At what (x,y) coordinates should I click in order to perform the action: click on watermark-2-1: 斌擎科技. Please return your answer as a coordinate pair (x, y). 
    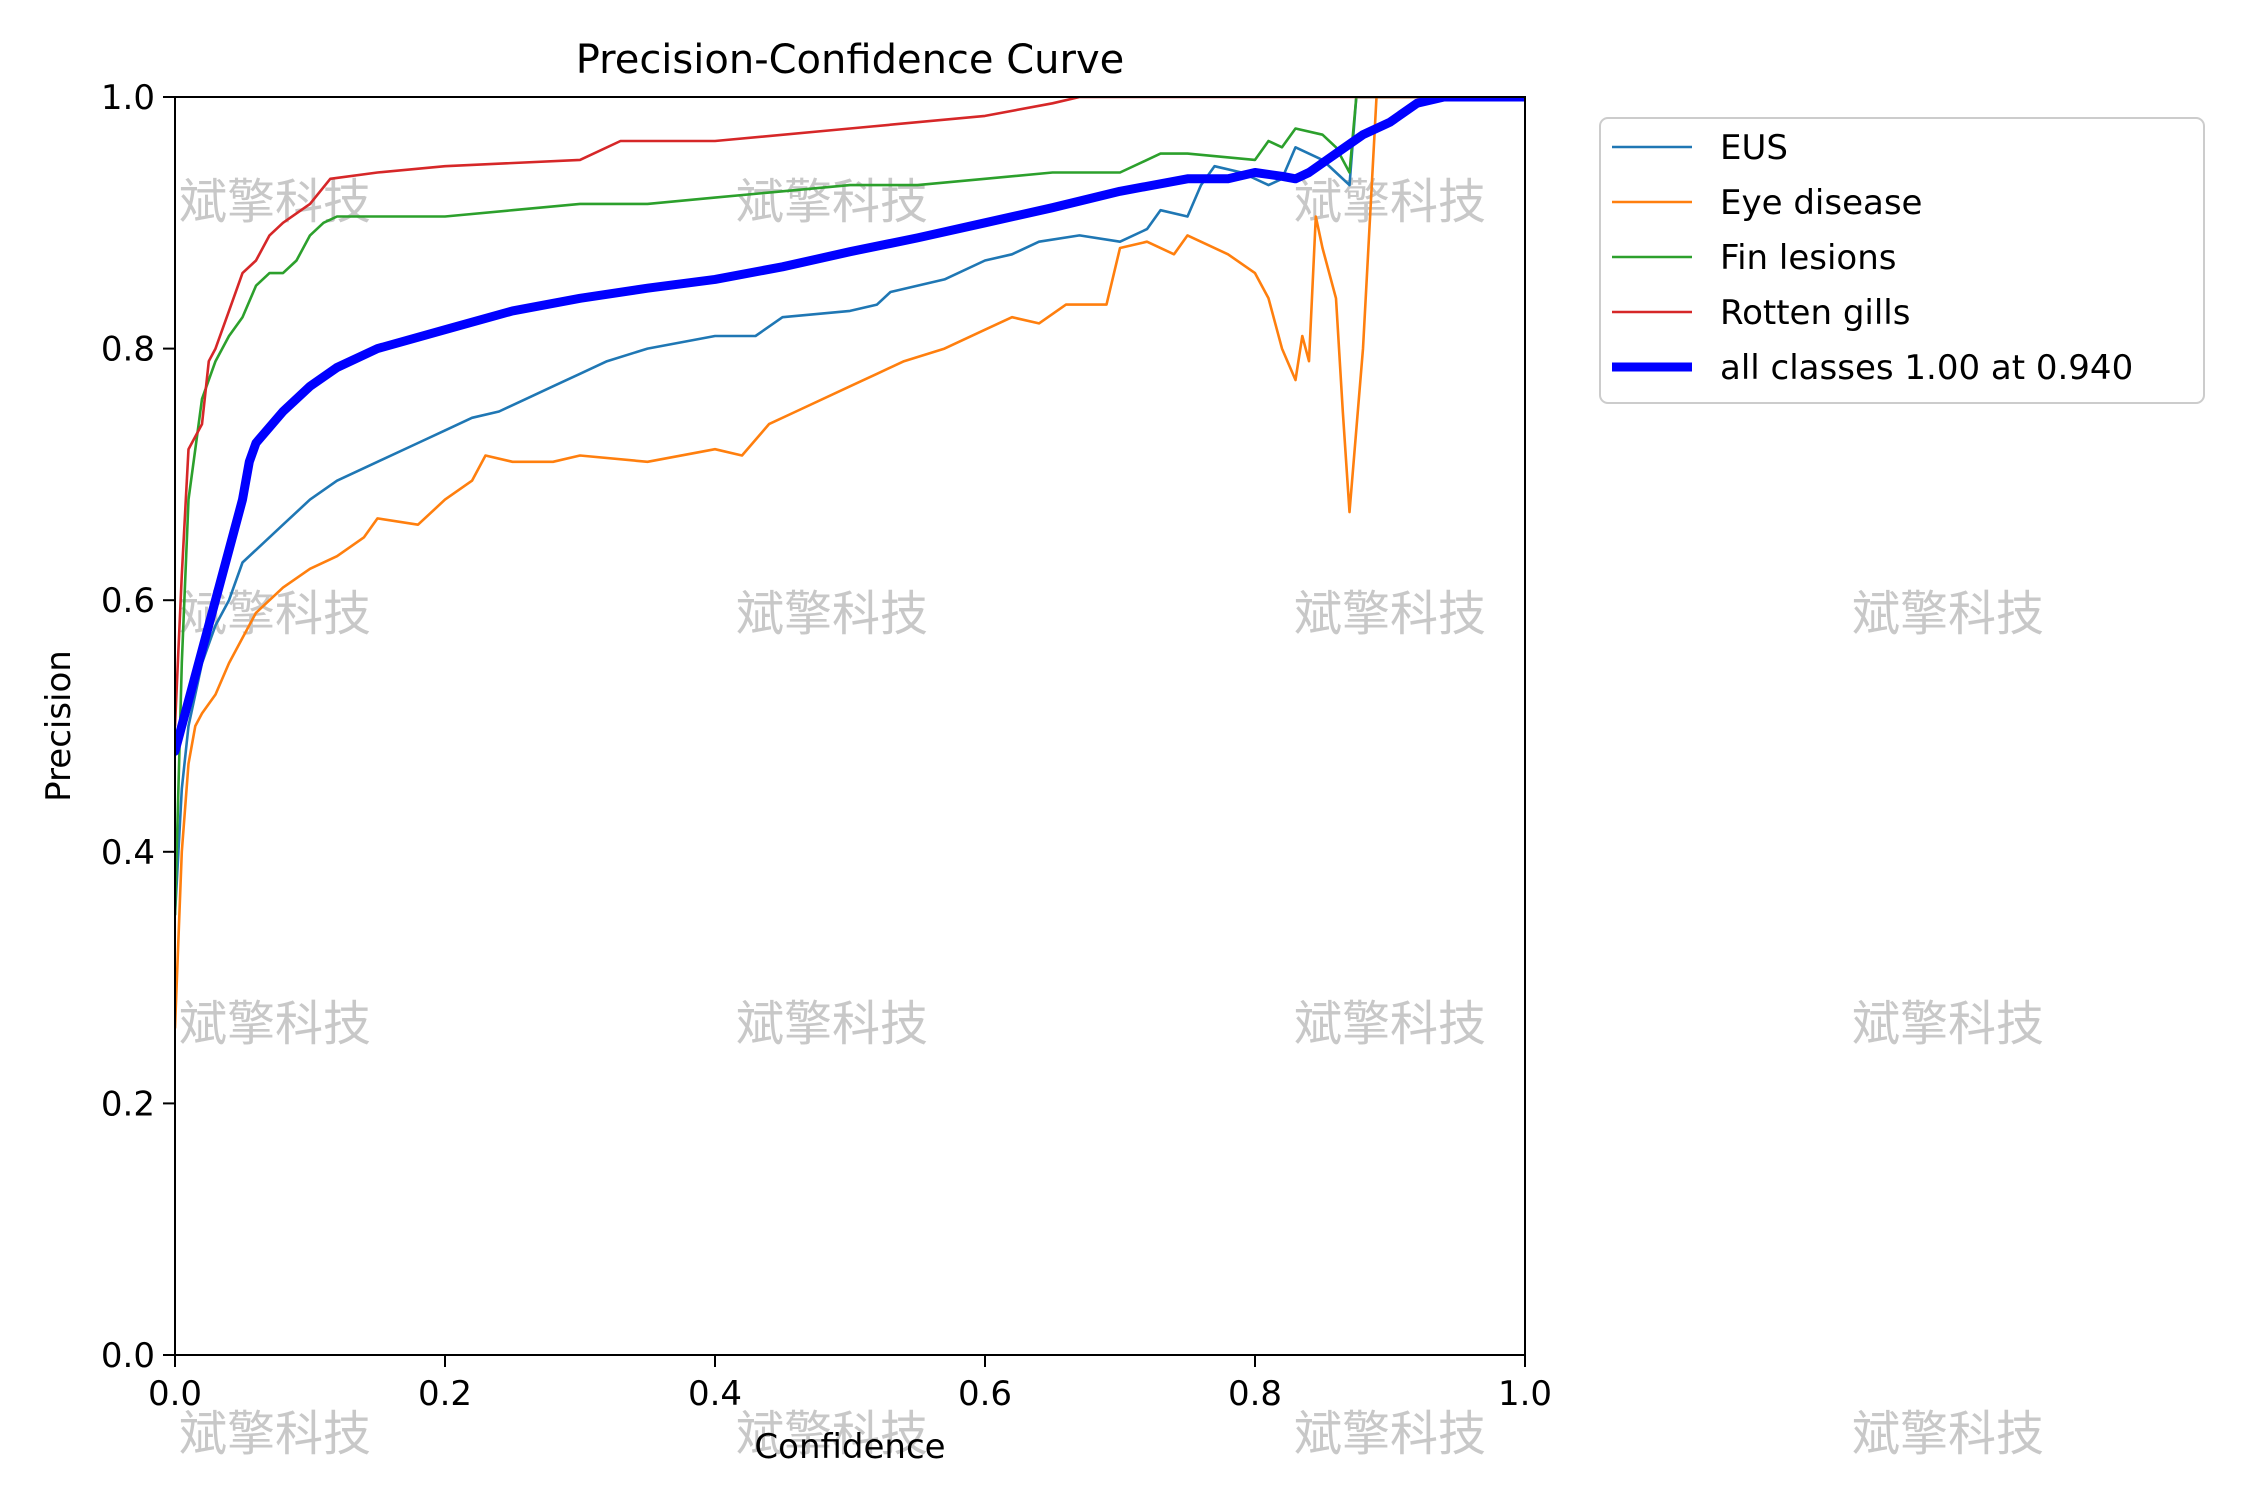
    Looking at the image, I should click on (832, 1024).